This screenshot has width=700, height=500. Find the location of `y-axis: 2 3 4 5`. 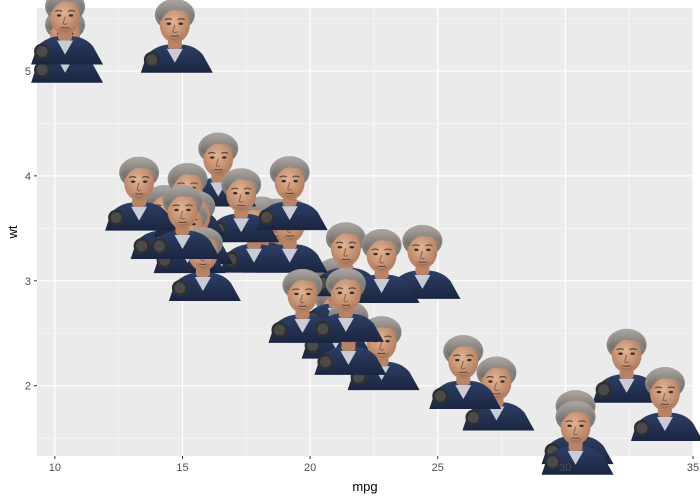

y-axis: 2 3 4 5 is located at coordinates (31, 229).